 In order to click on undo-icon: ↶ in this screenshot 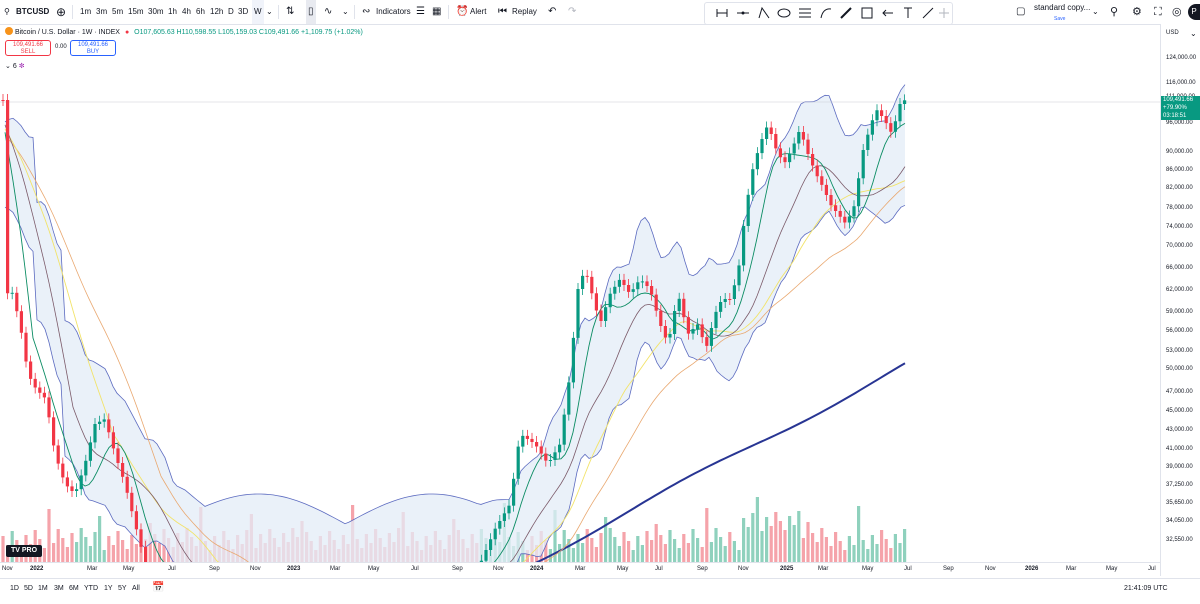, I will do `click(552, 11)`.